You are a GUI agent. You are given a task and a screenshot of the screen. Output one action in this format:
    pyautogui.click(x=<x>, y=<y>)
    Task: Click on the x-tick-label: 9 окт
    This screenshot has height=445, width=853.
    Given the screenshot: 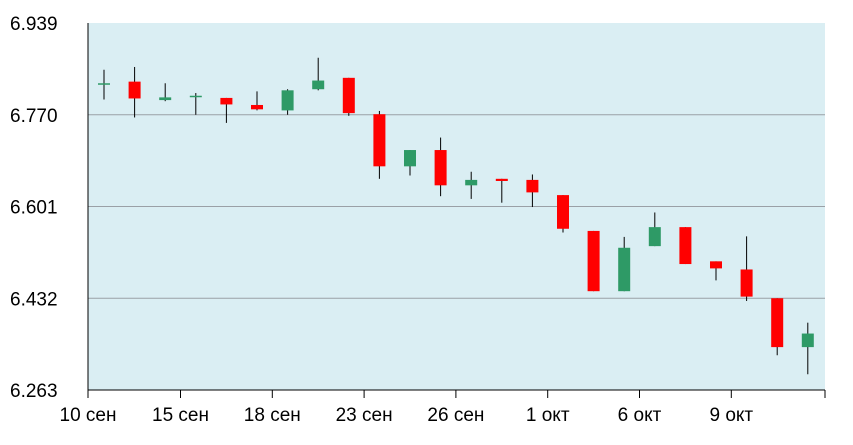 What is the action you would take?
    pyautogui.click(x=731, y=415)
    